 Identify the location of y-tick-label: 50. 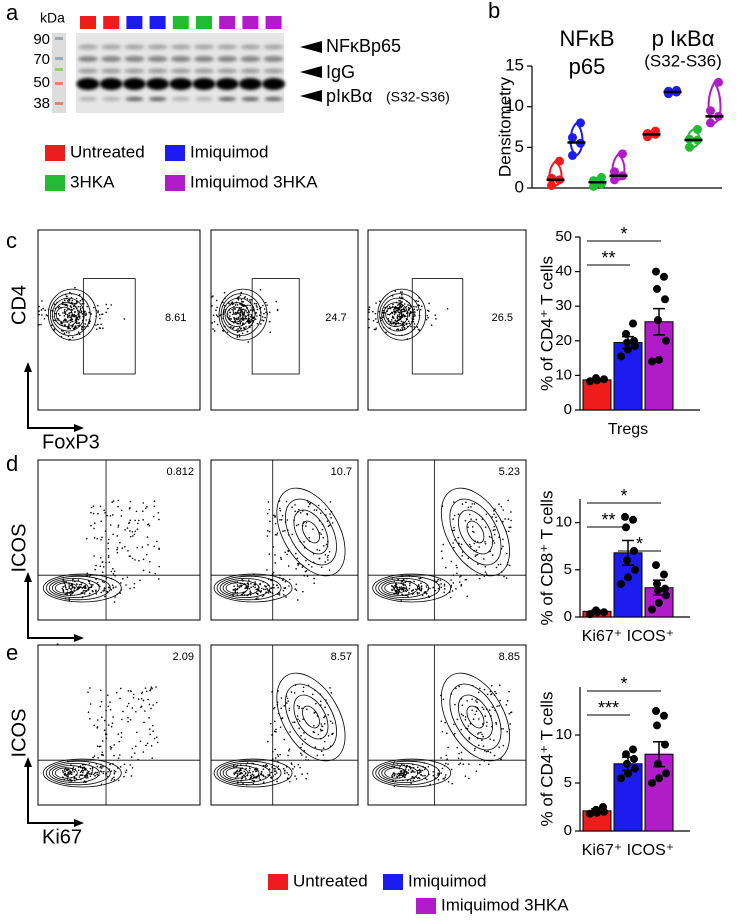
(563, 236).